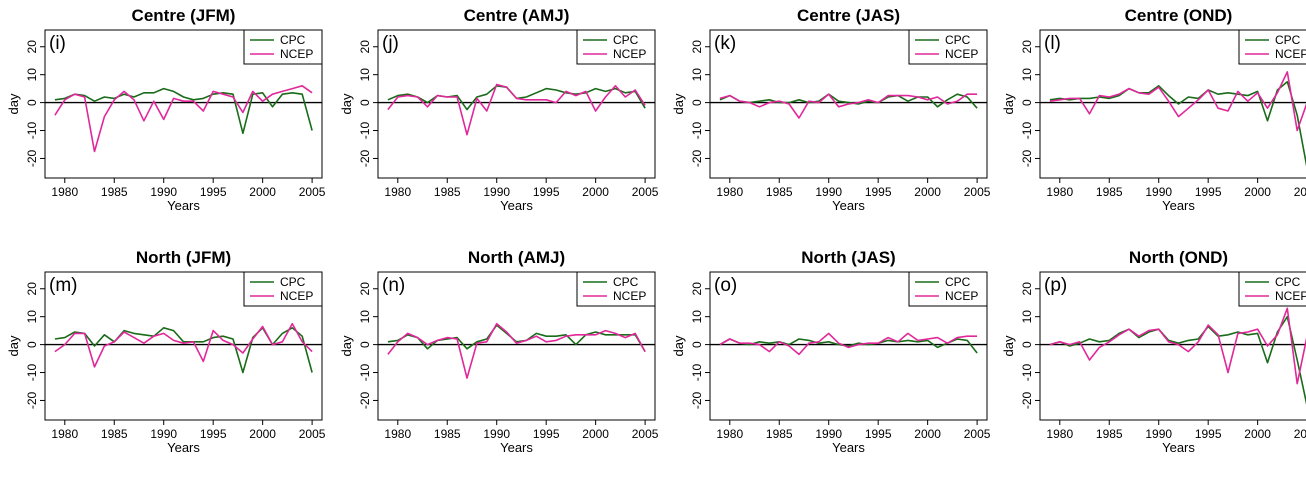  I want to click on chart-title: North (JFM), so click(183, 257).